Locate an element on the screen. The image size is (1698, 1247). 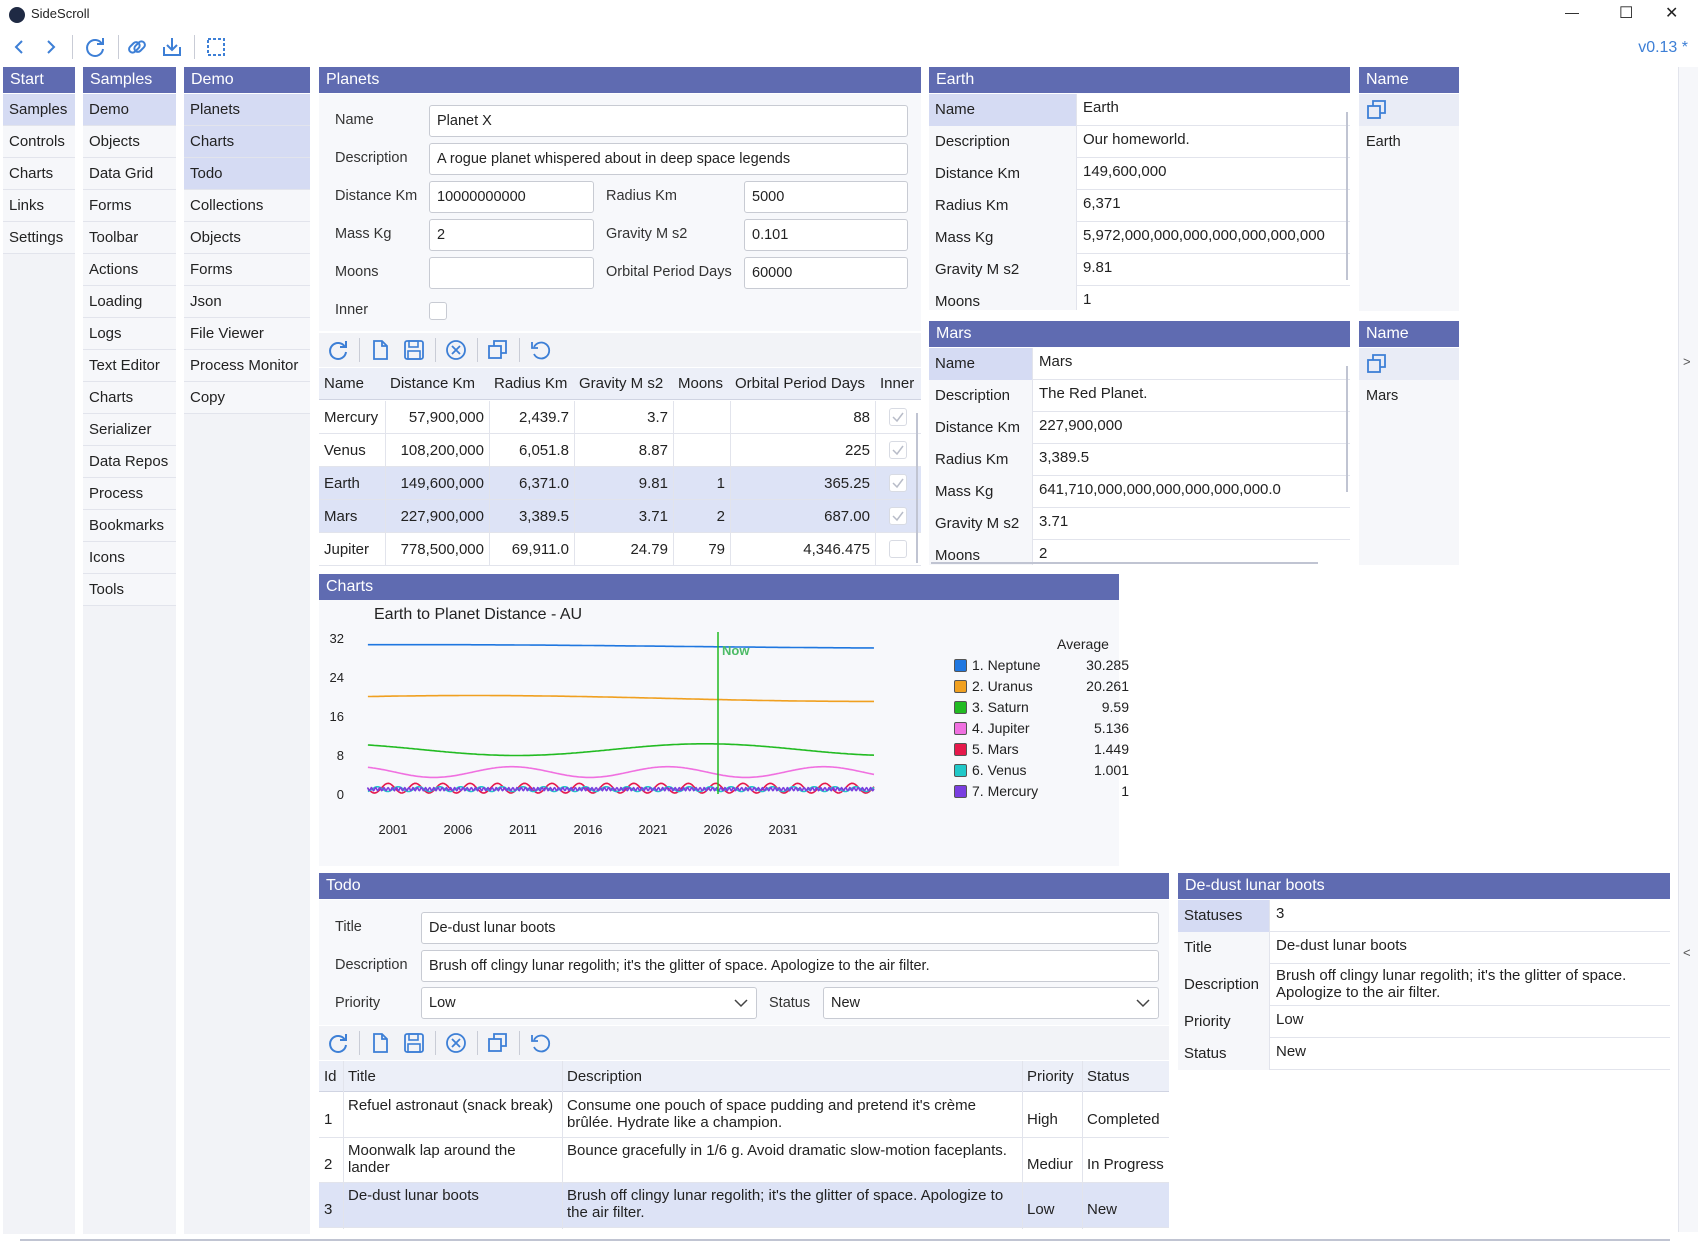
planets-save-button is located at coordinates (414, 350).